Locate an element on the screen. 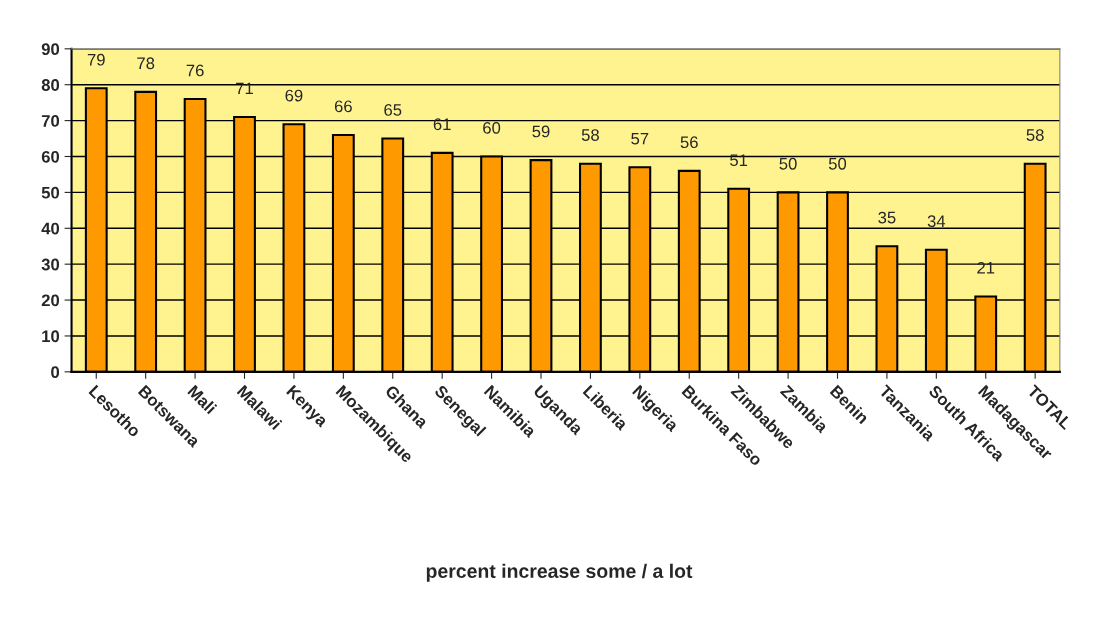  y-tick-label: 50 is located at coordinates (50, 192).